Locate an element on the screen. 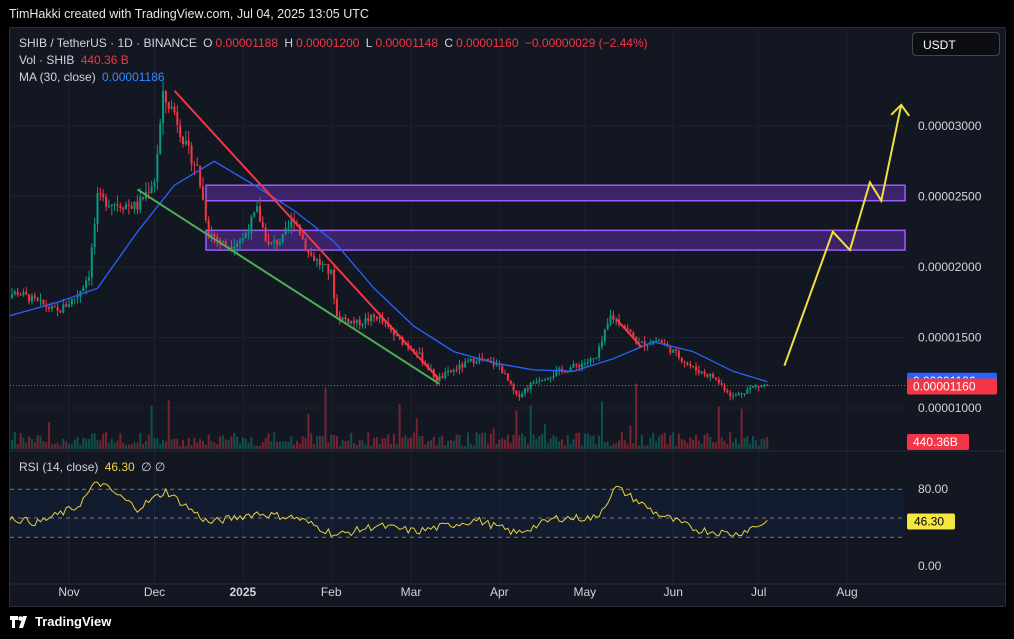  volume-legend: Vol · SHIB 440.36 B is located at coordinates (75, 60).